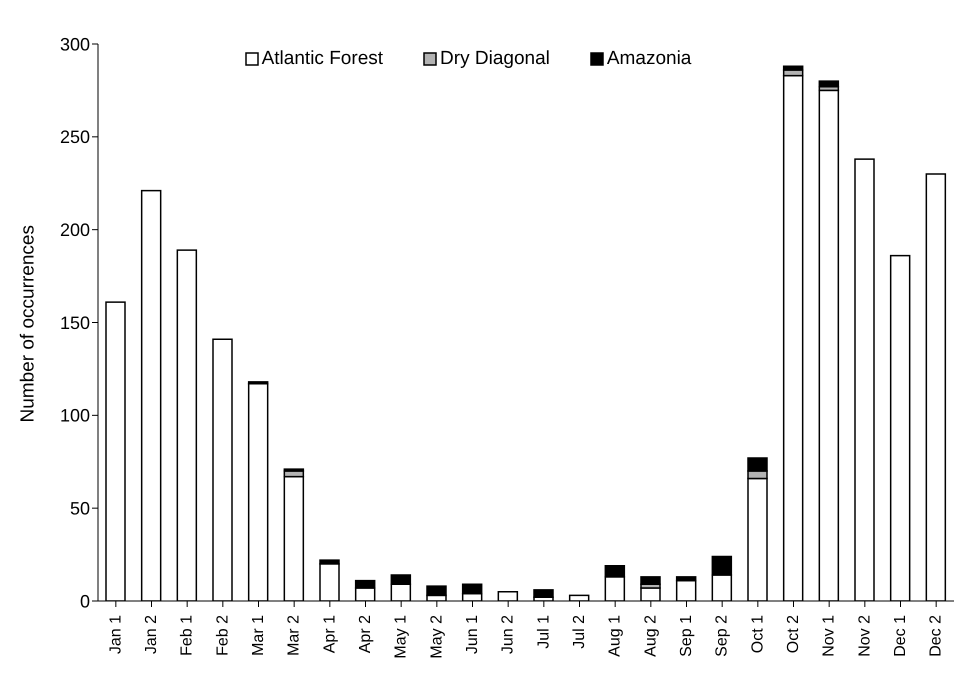  Describe the element at coordinates (793, 634) in the screenshot. I see `x-tick-label: Oct 2` at that location.